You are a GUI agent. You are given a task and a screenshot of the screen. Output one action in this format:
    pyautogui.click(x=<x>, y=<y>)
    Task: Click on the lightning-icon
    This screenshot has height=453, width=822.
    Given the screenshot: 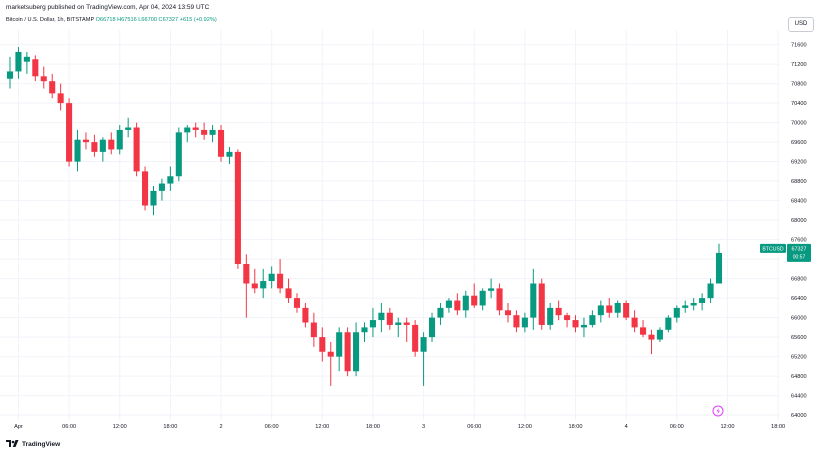 What is the action you would take?
    pyautogui.click(x=718, y=411)
    